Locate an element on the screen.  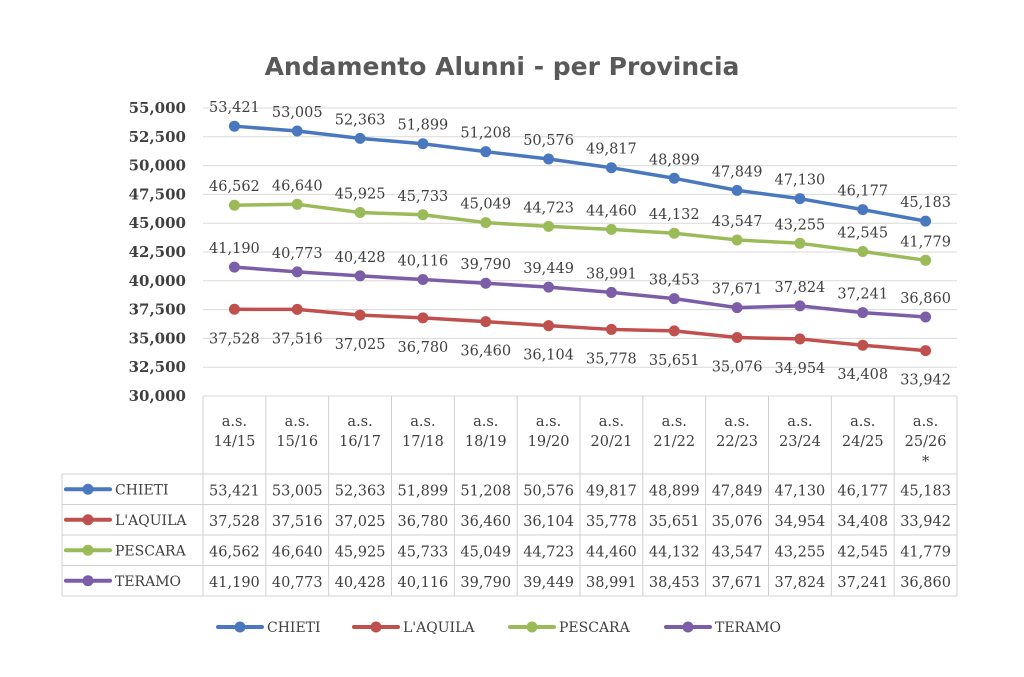
data-label: 43,255 is located at coordinates (800, 225).